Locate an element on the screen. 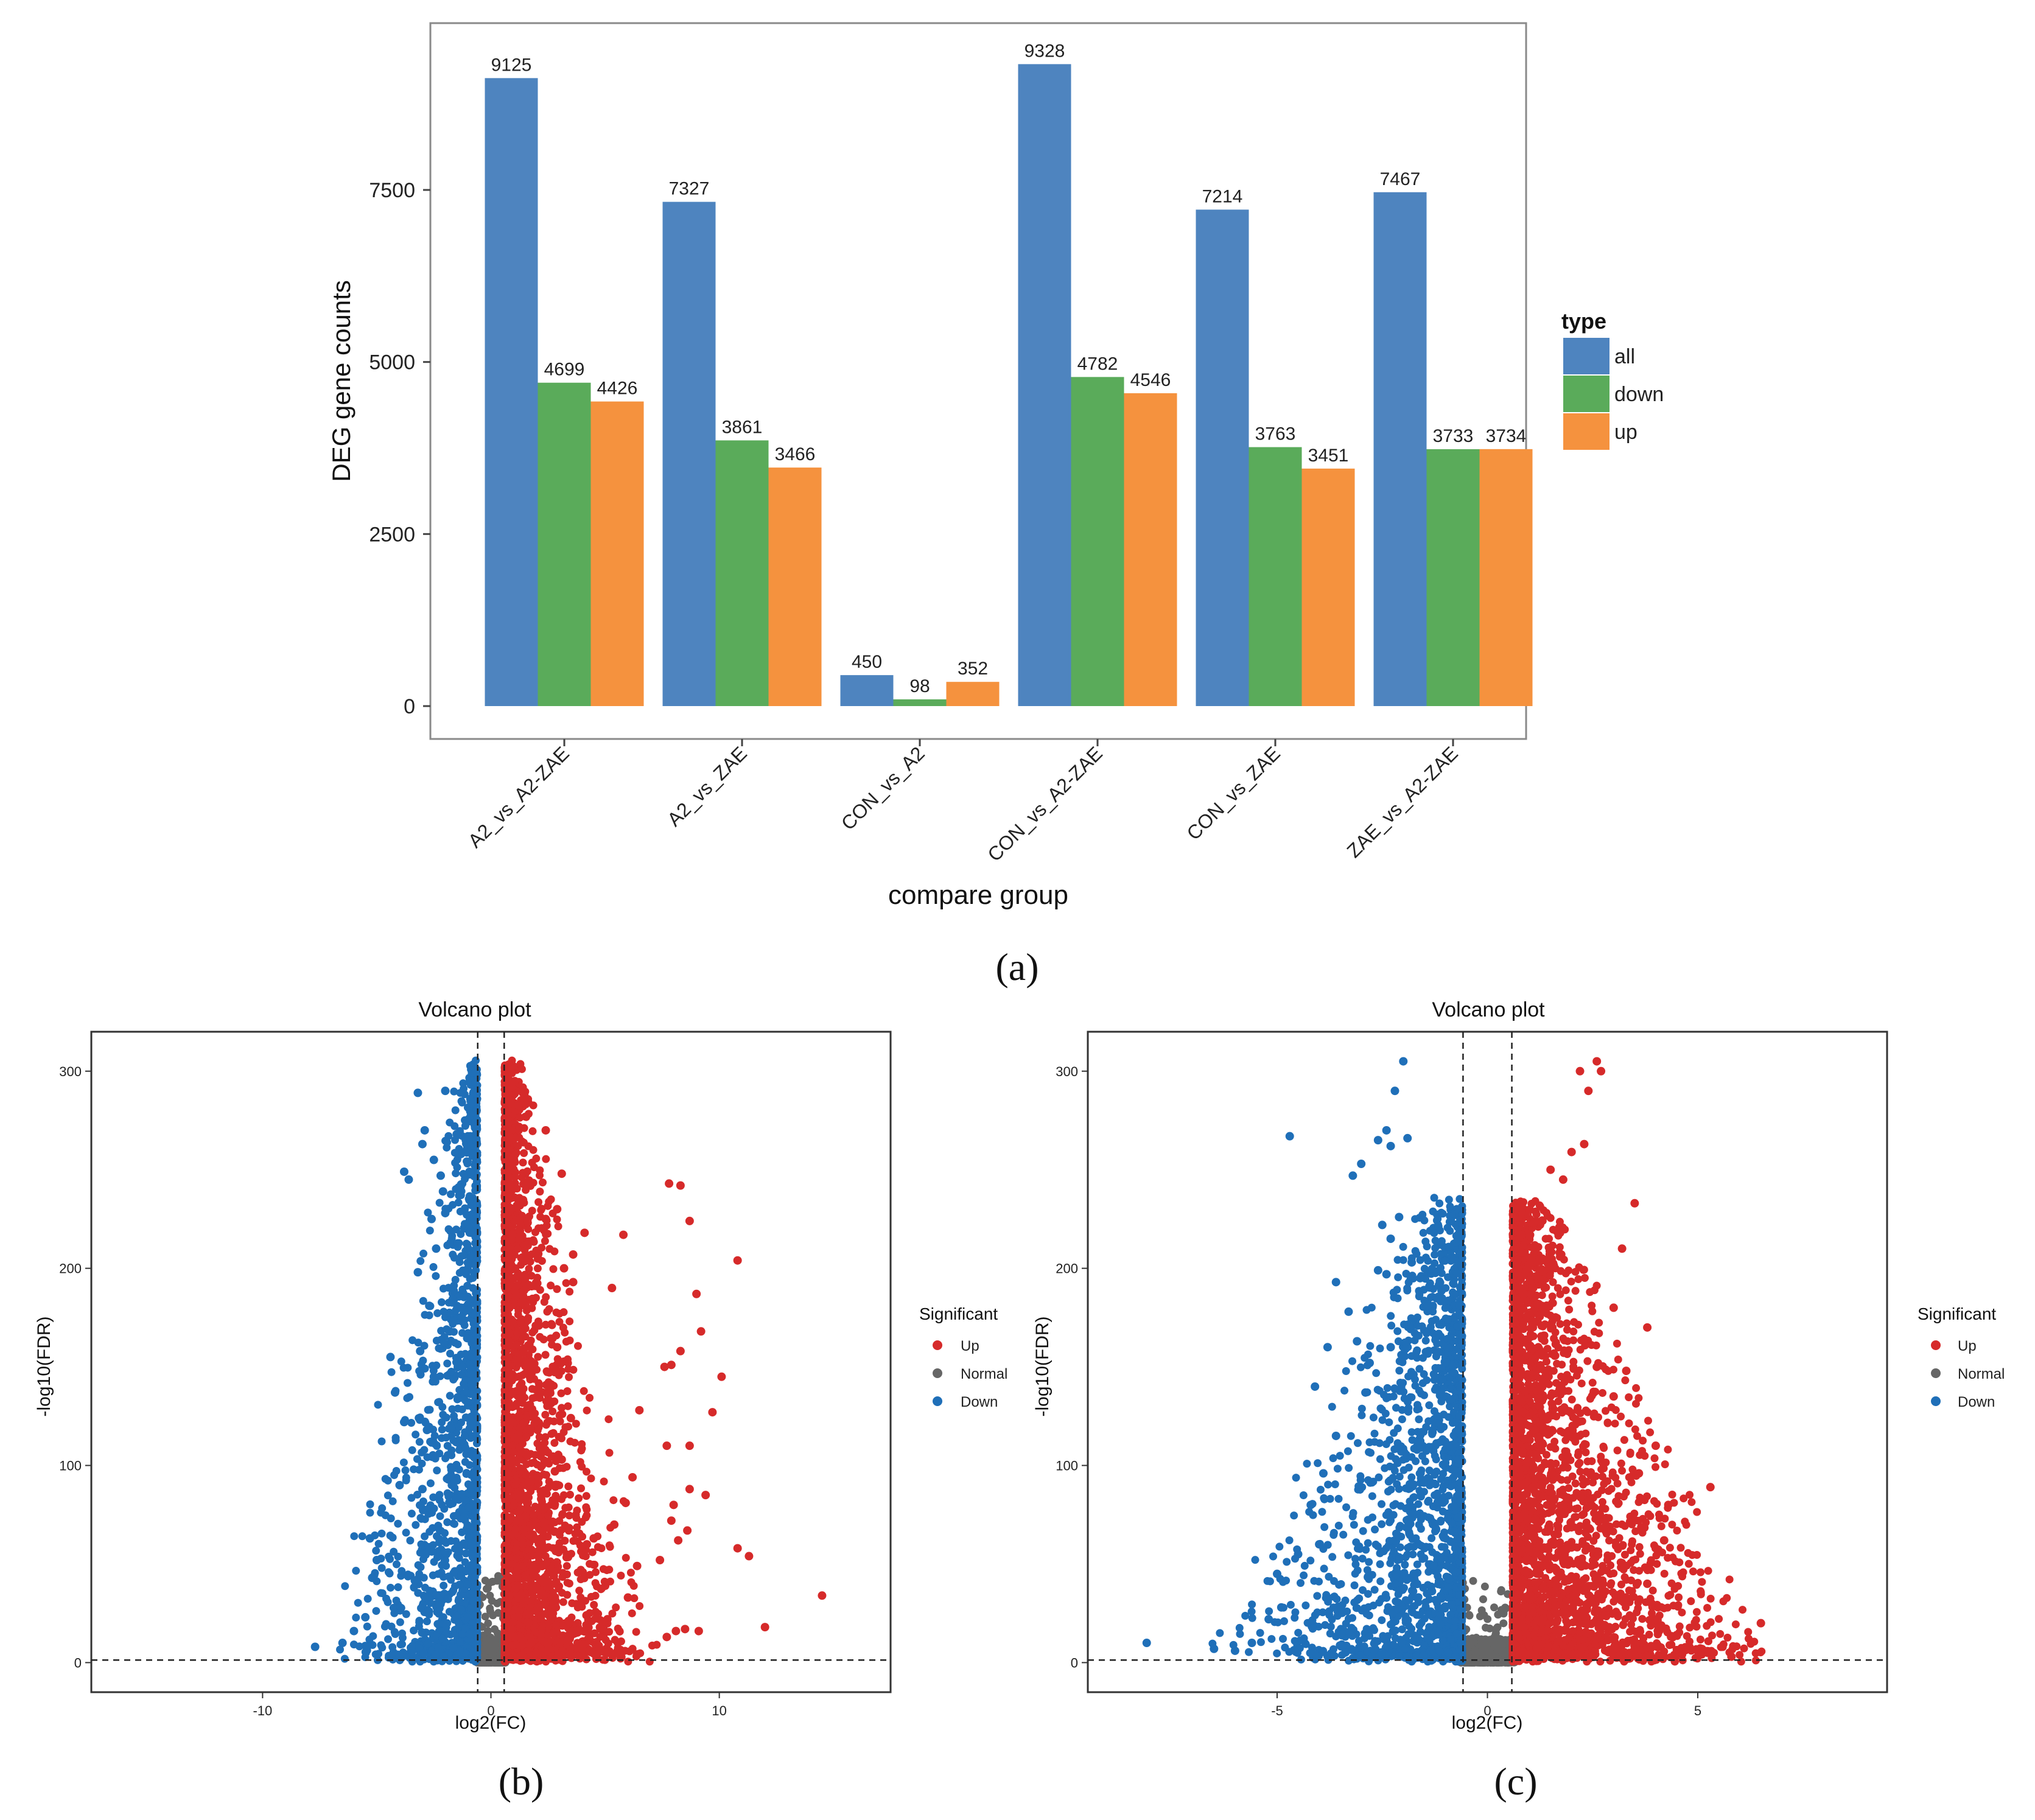 The width and height of the screenshot is (2035, 1820). bar-label-down-ZAE_vs_A2-ZAE: 3733 is located at coordinates (1453, 436).